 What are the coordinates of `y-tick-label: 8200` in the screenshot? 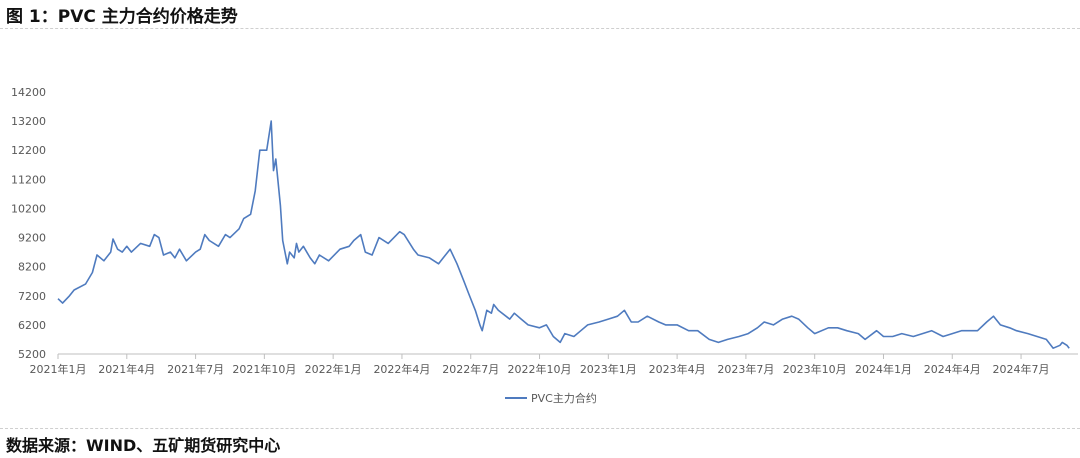 It's located at (32, 267).